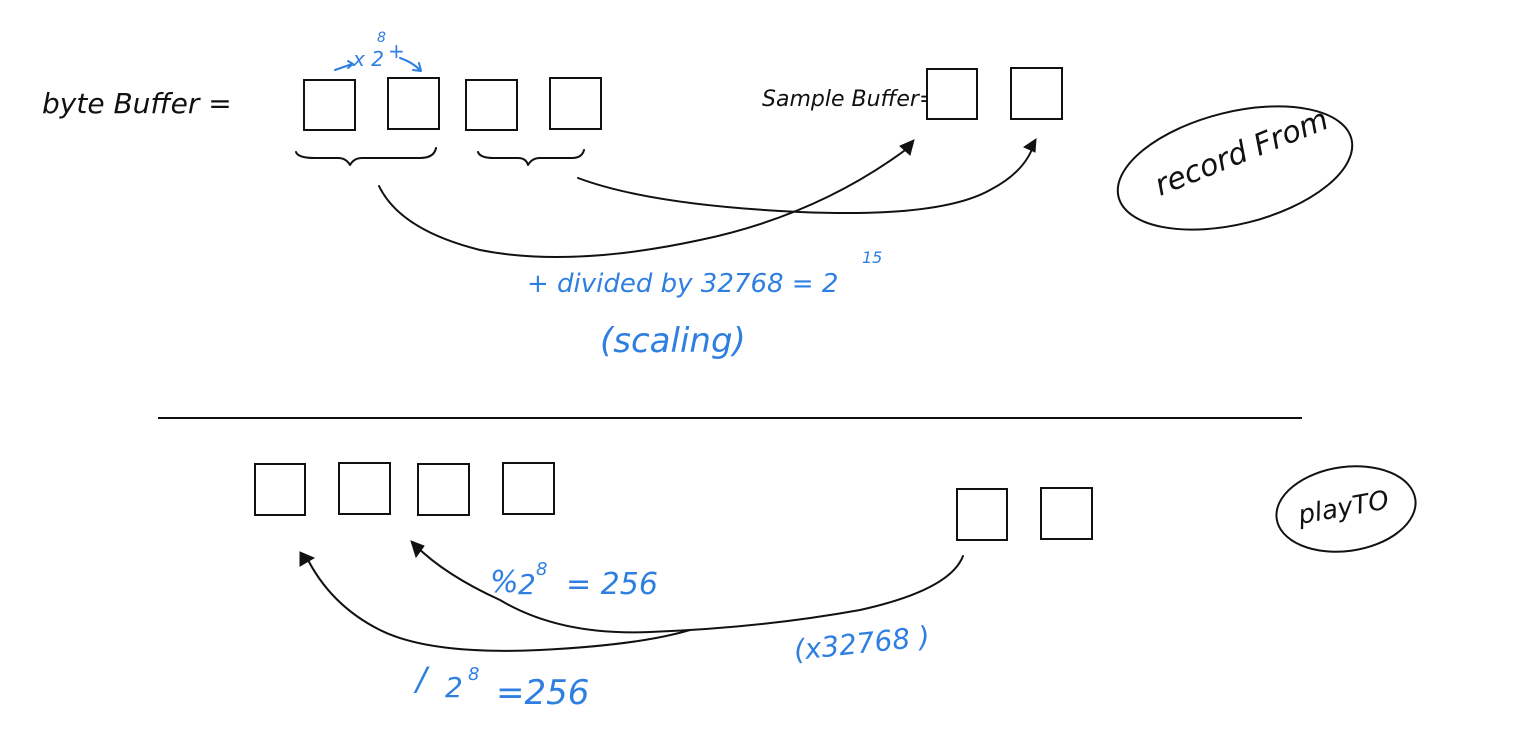  Describe the element at coordinates (417, 549) in the screenshot. I see `arrow-byte2-head` at that location.